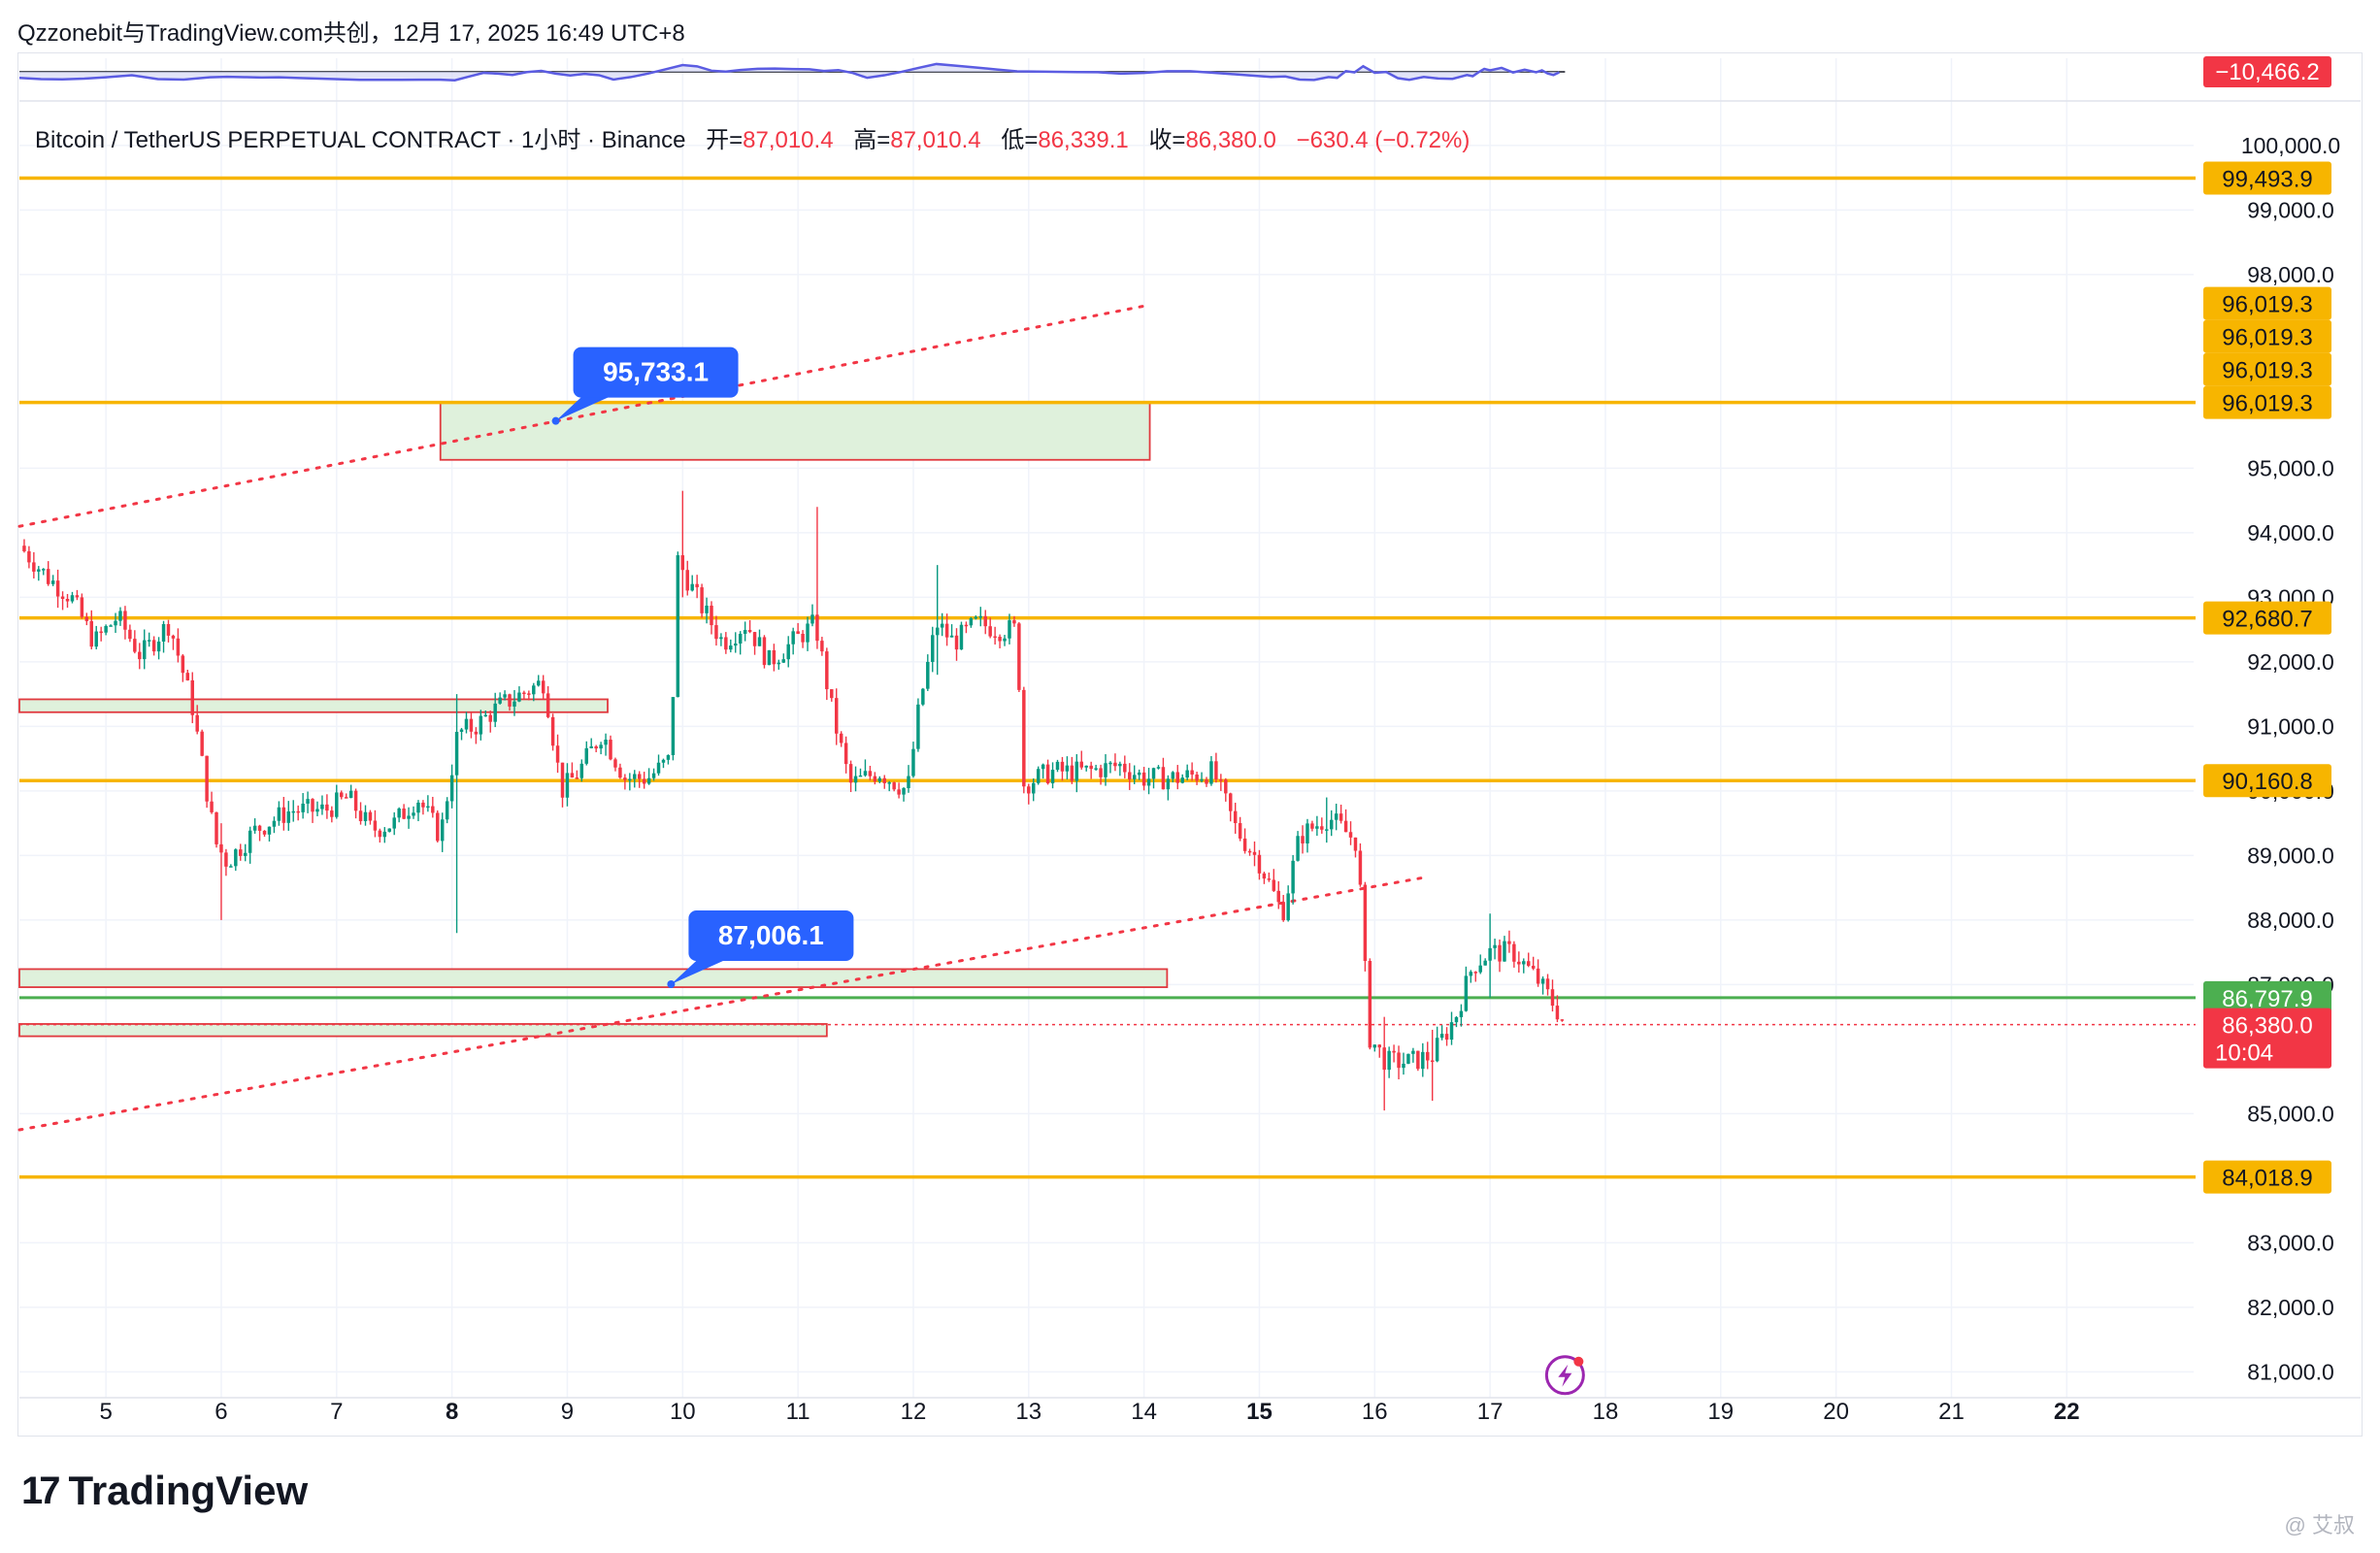 The image size is (2380, 1553). What do you see at coordinates (2290, 1113) in the screenshot?
I see `y-tick-label: 85,000.0` at bounding box center [2290, 1113].